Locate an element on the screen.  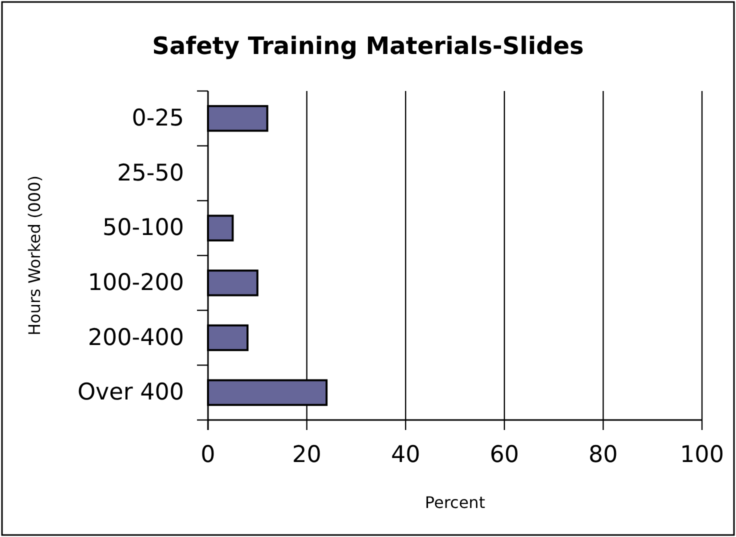
y-tick-label: 200-400 is located at coordinates (136, 337).